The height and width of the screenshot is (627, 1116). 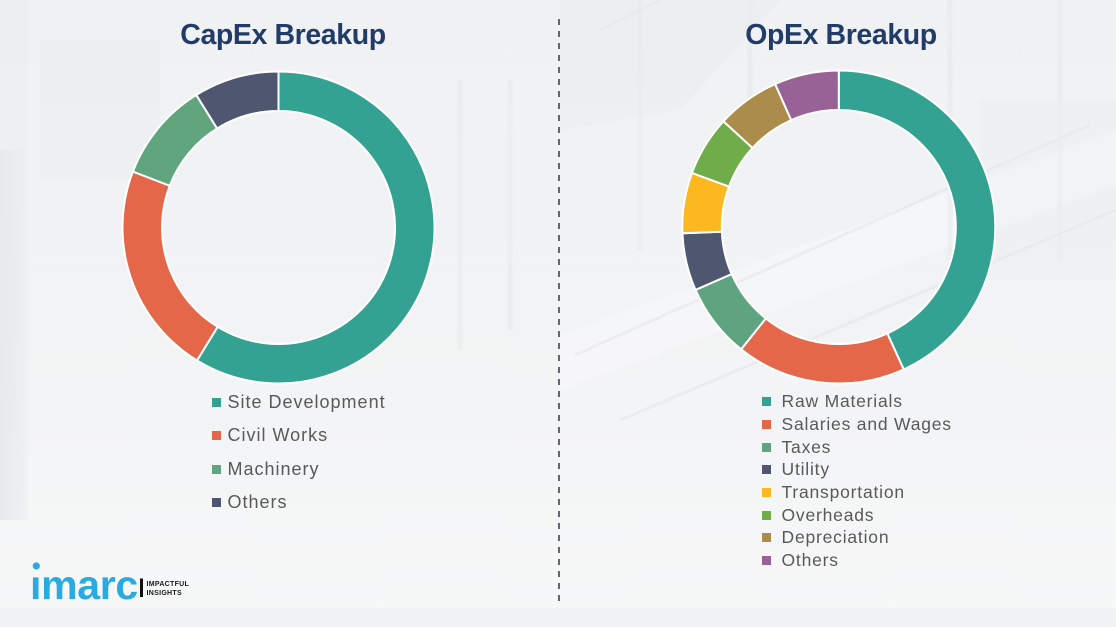 I want to click on svg-text: IMPACTFUL, so click(x=168, y=584).